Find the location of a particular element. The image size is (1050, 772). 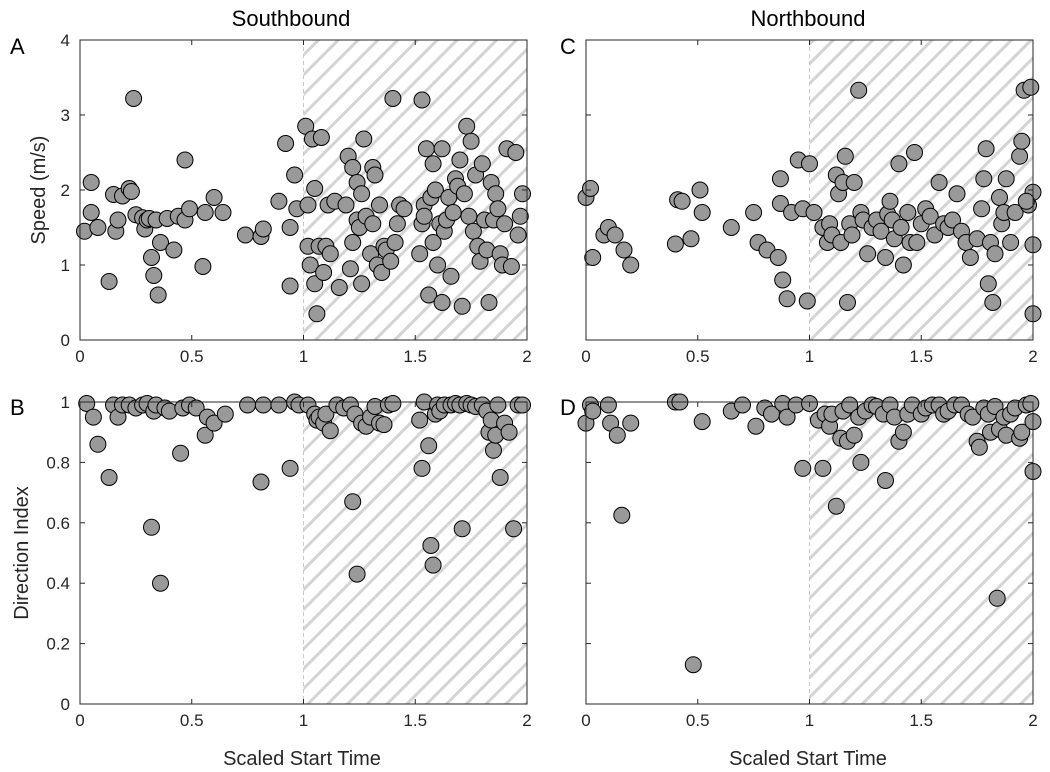

y-tick-label: 3 is located at coordinates (65, 115).